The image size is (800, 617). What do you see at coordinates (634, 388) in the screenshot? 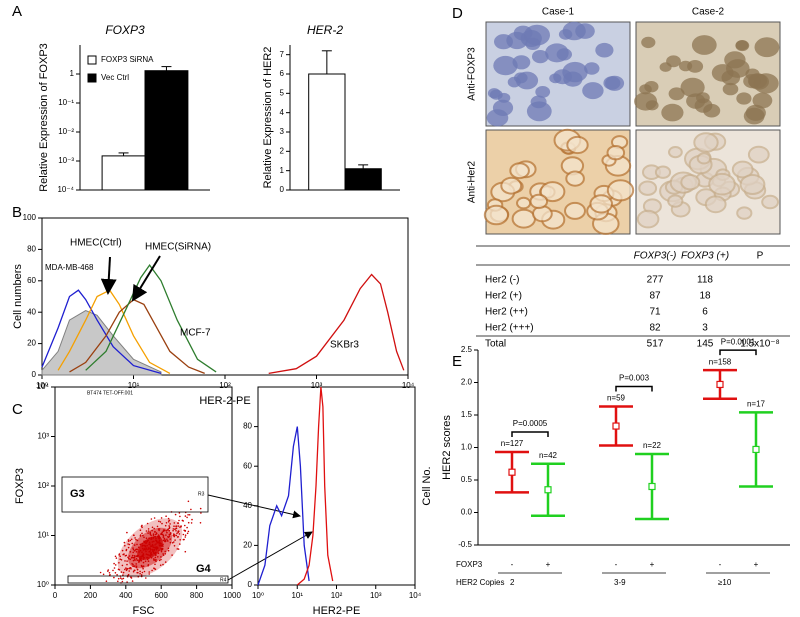
I see `p-bracket` at bounding box center [634, 388].